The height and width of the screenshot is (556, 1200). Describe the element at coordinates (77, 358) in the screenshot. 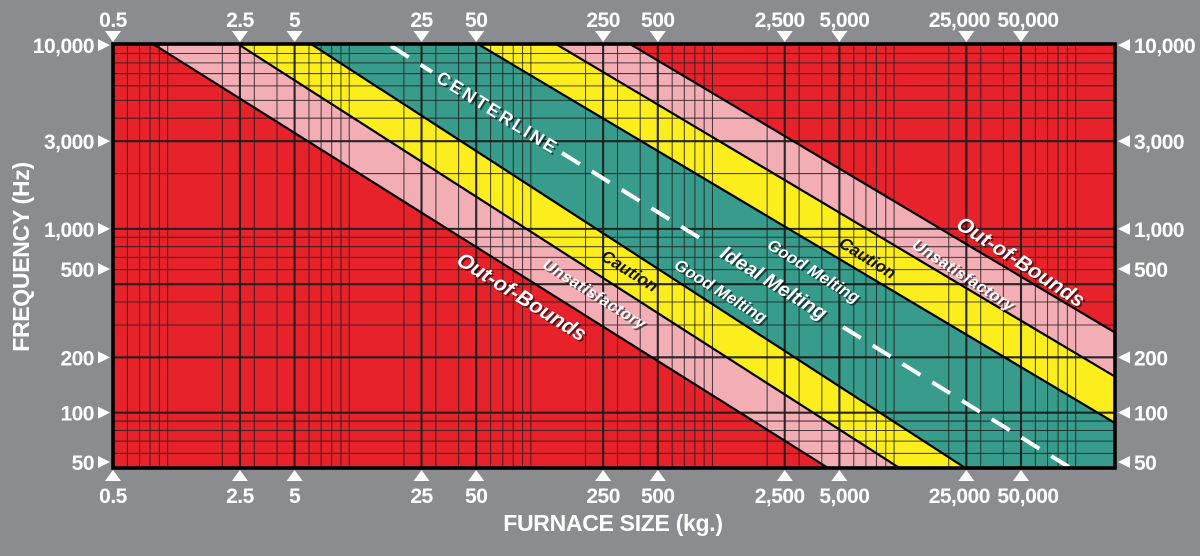

I see `y-tick-label-left: 200` at that location.